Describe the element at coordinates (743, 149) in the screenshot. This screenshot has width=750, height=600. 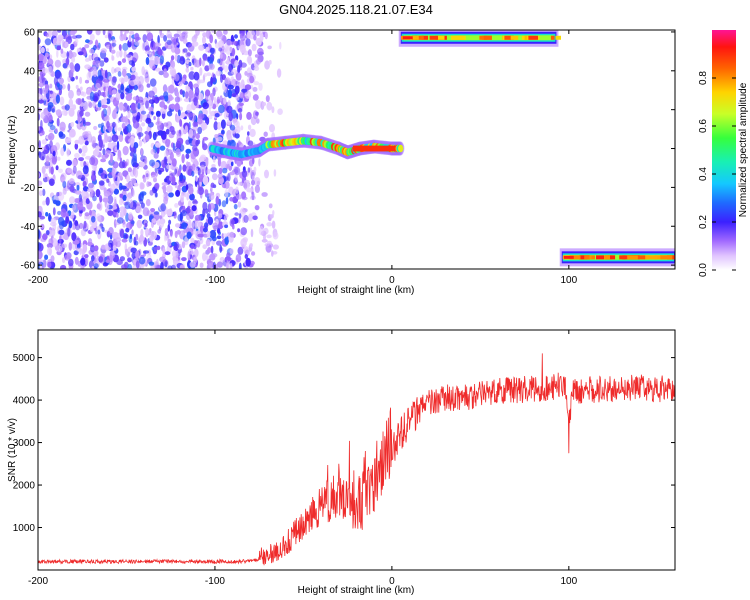
I see `colorbar-label: Normalized spectral amplitude` at that location.